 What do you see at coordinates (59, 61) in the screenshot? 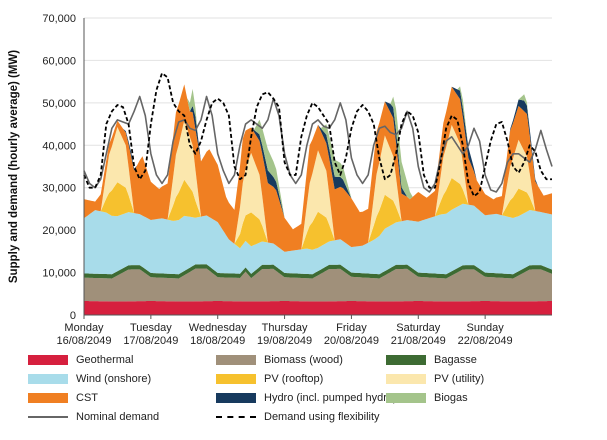
I see `y-tick-label: 60,000` at bounding box center [59, 61].